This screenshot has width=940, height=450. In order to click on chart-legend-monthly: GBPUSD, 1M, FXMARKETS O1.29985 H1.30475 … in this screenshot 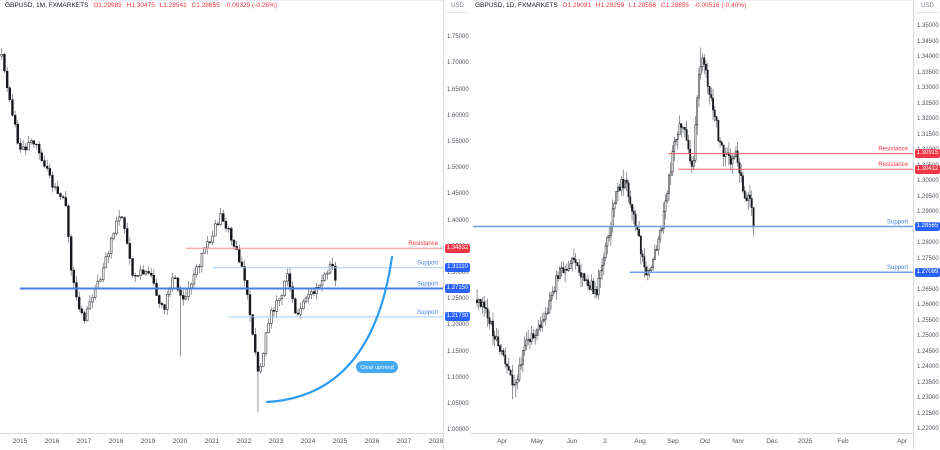, I will do `click(141, 6)`.